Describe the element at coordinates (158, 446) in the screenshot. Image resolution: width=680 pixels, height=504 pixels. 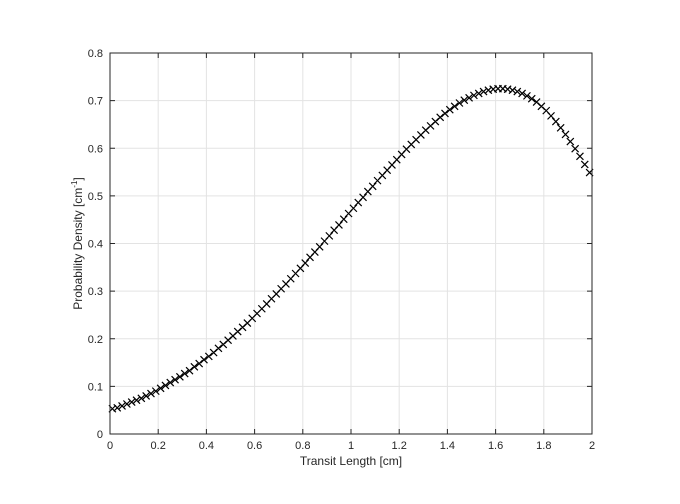
I see `x-tick-label: 0.2` at that location.